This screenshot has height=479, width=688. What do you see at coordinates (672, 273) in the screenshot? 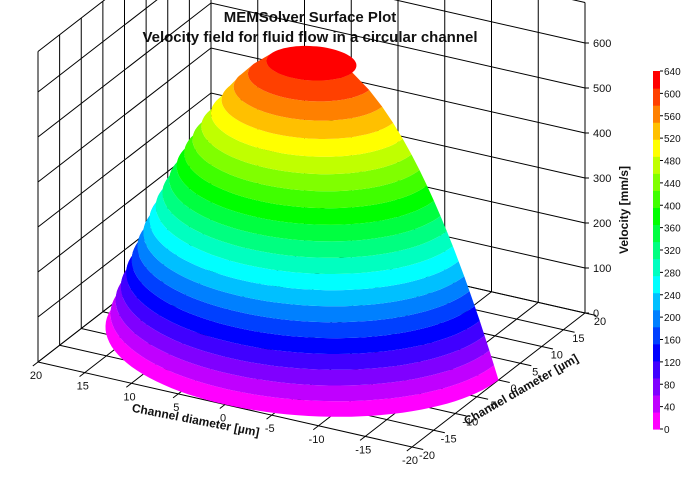
I see `colorbar-tick-label: 280` at bounding box center [672, 273].